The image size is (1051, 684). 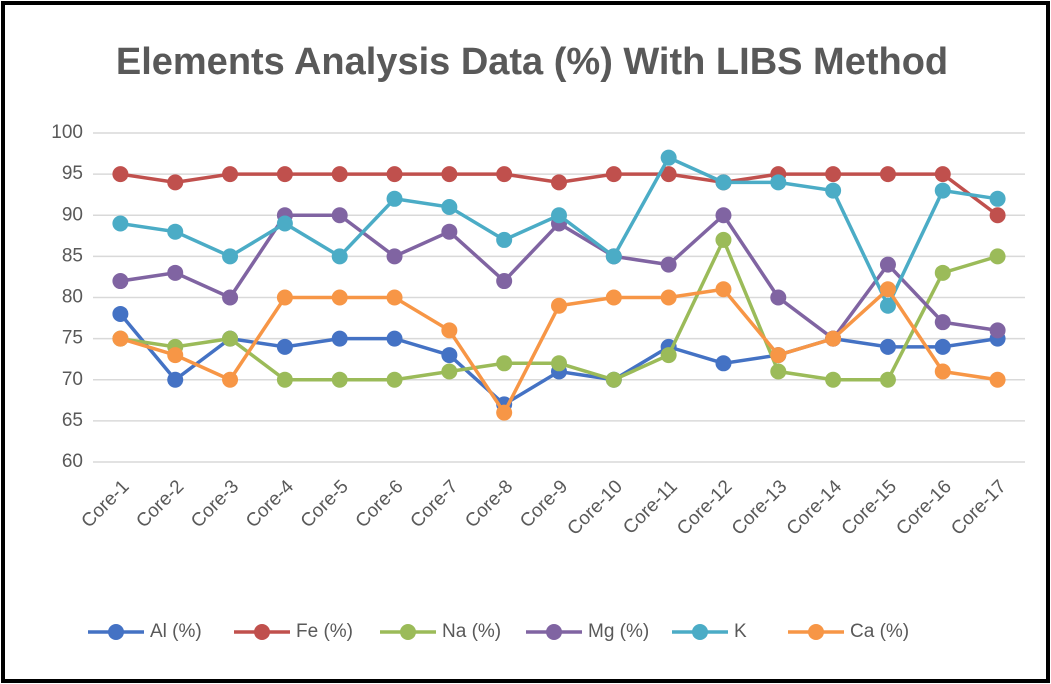 I want to click on legend-label: Ca (%), so click(x=879, y=631).